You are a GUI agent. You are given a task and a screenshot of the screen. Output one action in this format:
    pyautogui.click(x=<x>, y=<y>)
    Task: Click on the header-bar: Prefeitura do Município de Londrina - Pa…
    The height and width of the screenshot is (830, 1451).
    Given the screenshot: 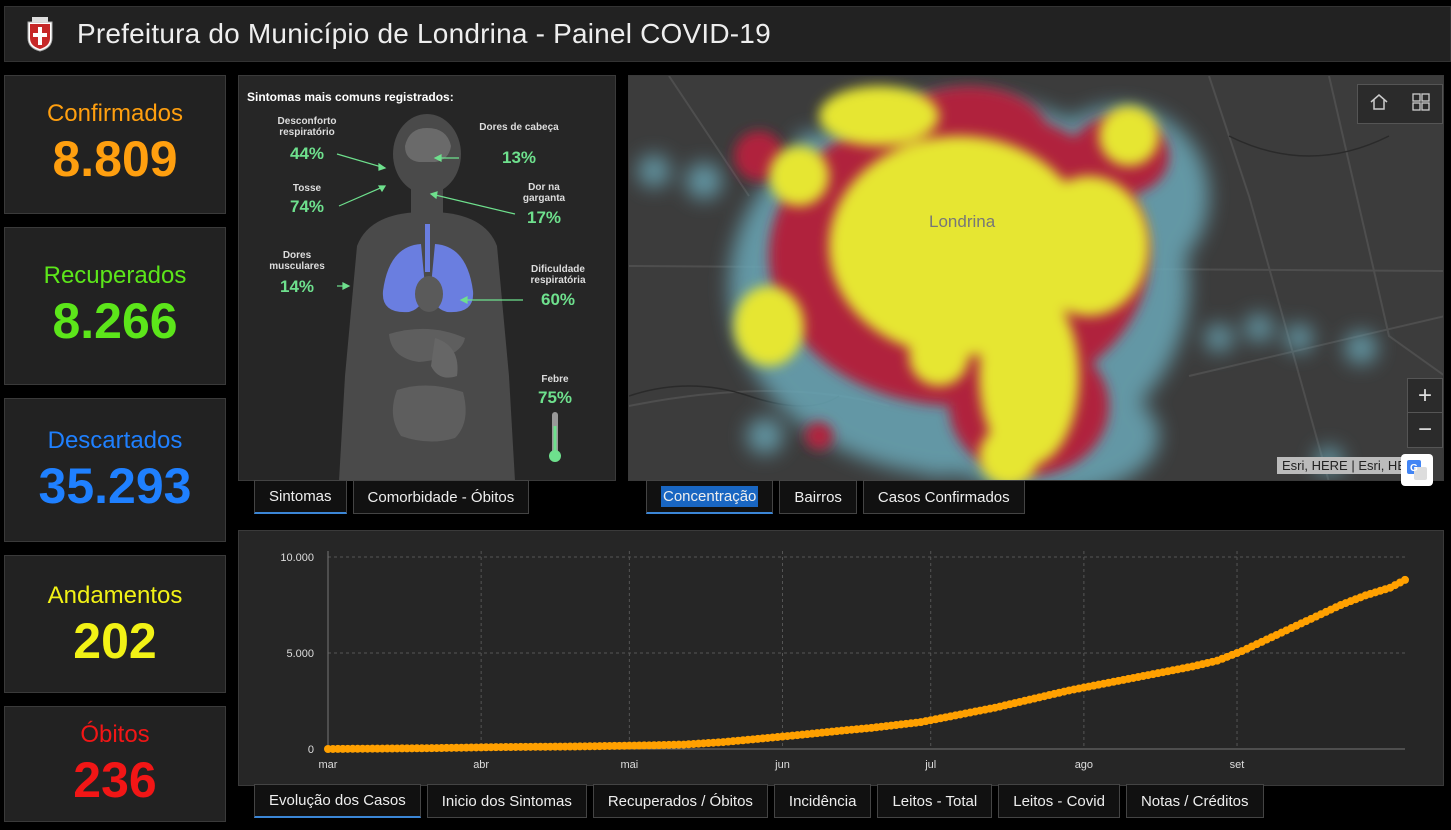 What is the action you would take?
    pyautogui.click(x=727, y=34)
    